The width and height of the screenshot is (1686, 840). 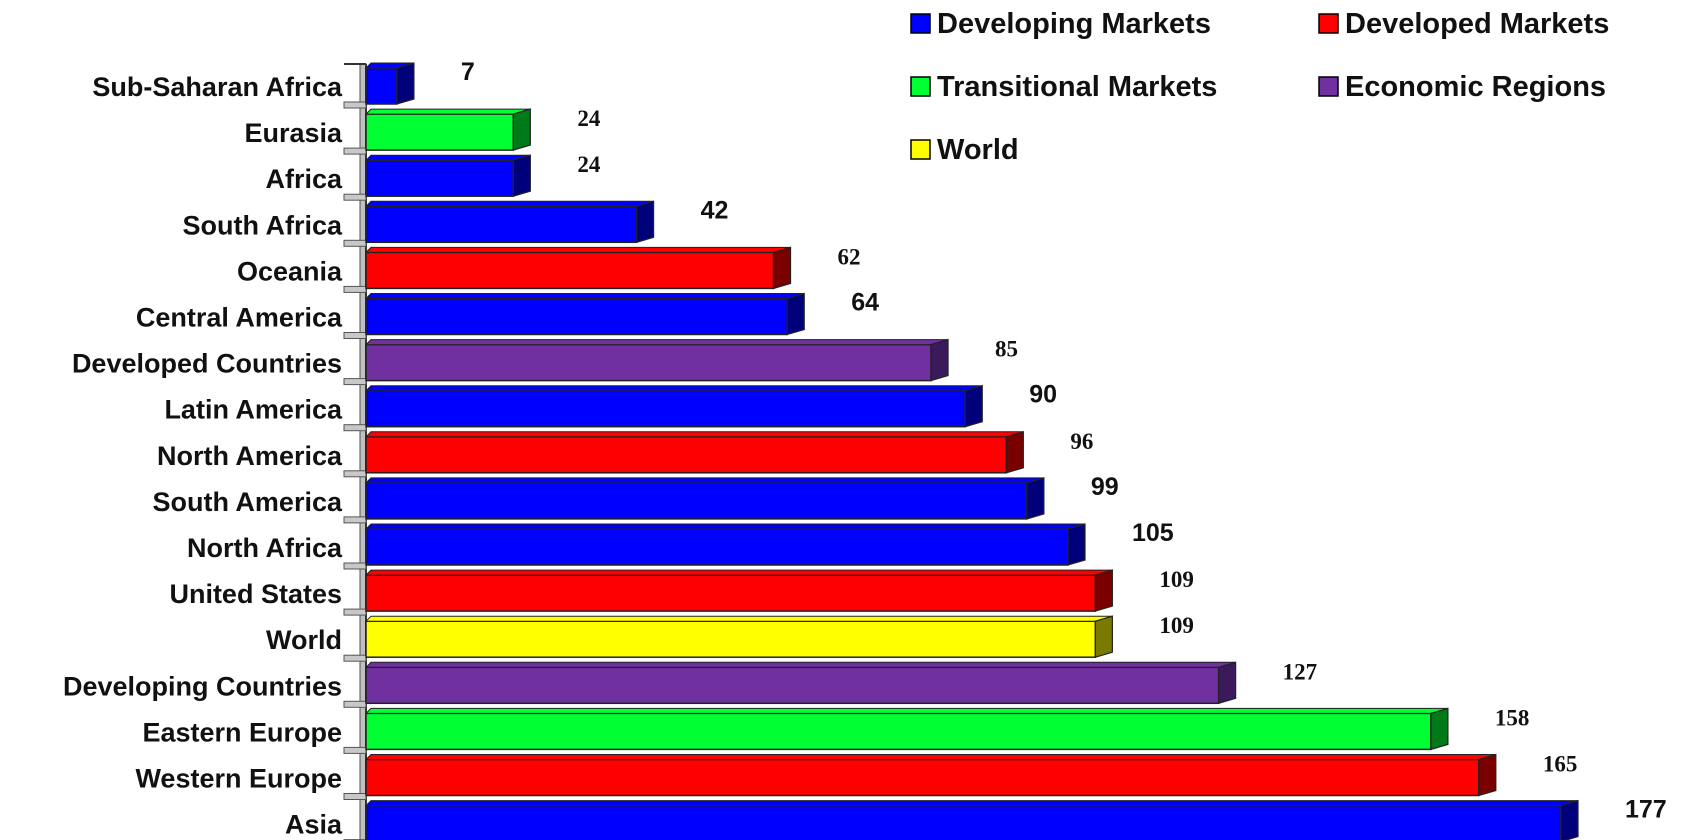 What do you see at coordinates (207, 364) in the screenshot?
I see `category-label: Developed Countries` at bounding box center [207, 364].